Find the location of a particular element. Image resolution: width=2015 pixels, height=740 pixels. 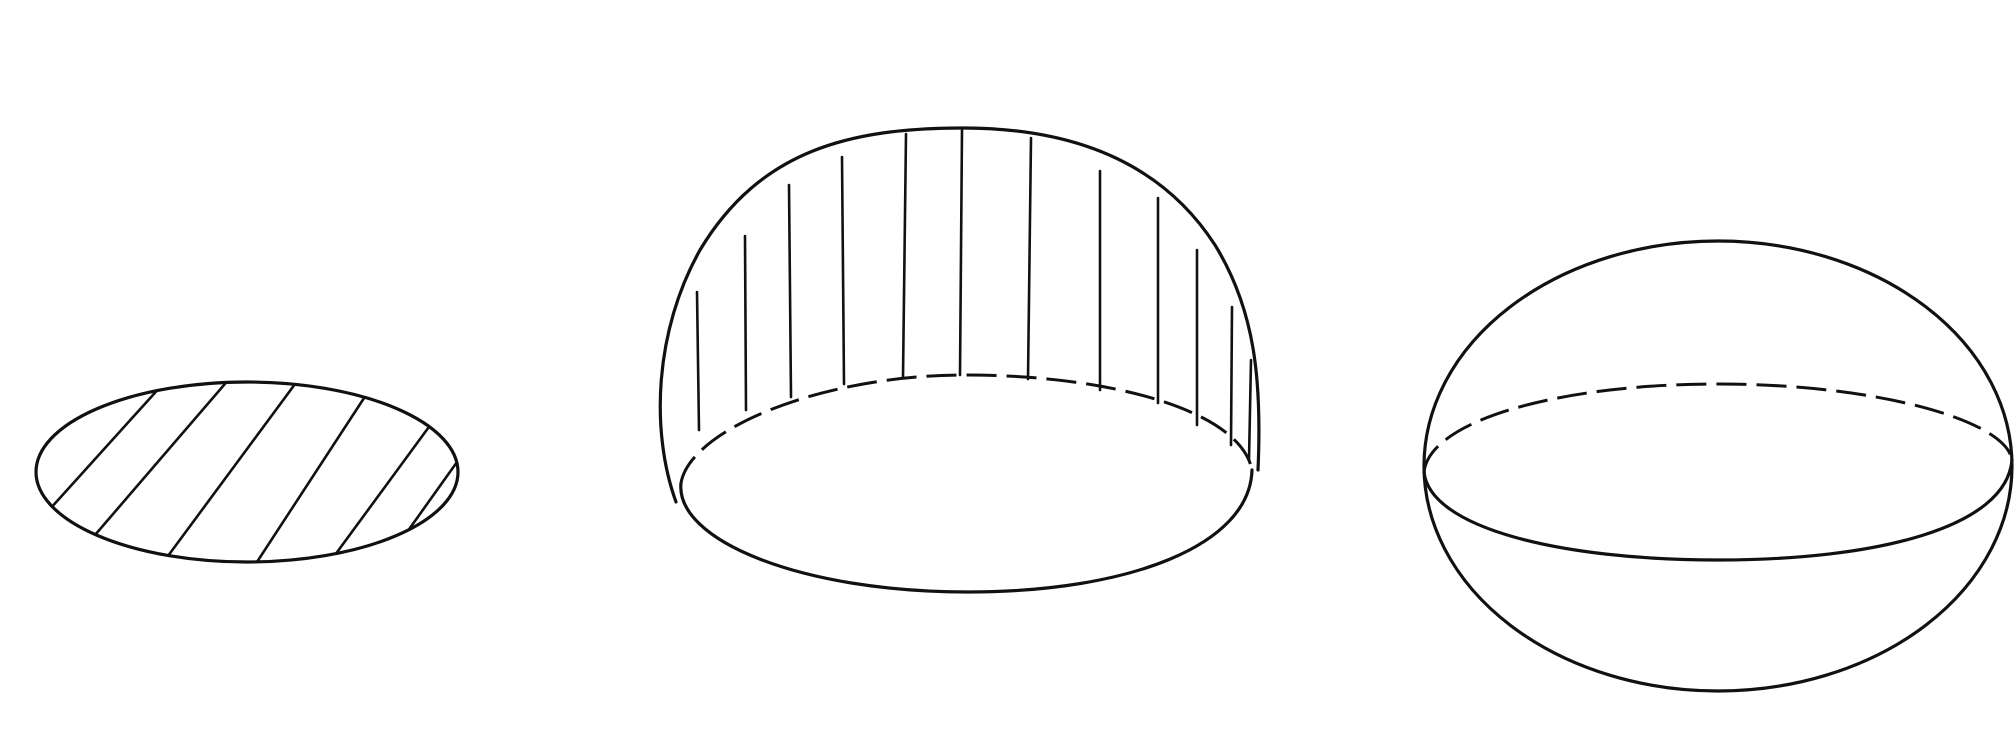

hatched-disk is located at coordinates (247, 472).